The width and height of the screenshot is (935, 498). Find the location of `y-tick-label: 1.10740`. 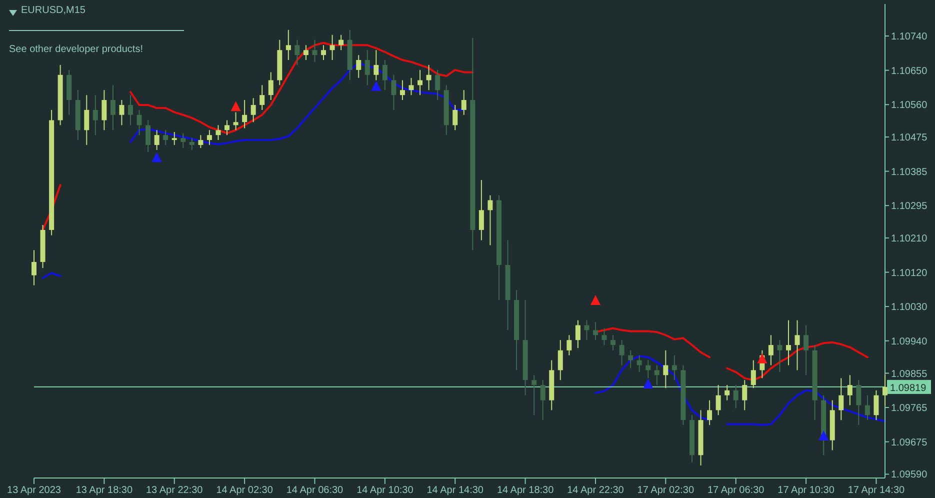

y-tick-label: 1.10740 is located at coordinates (909, 37).